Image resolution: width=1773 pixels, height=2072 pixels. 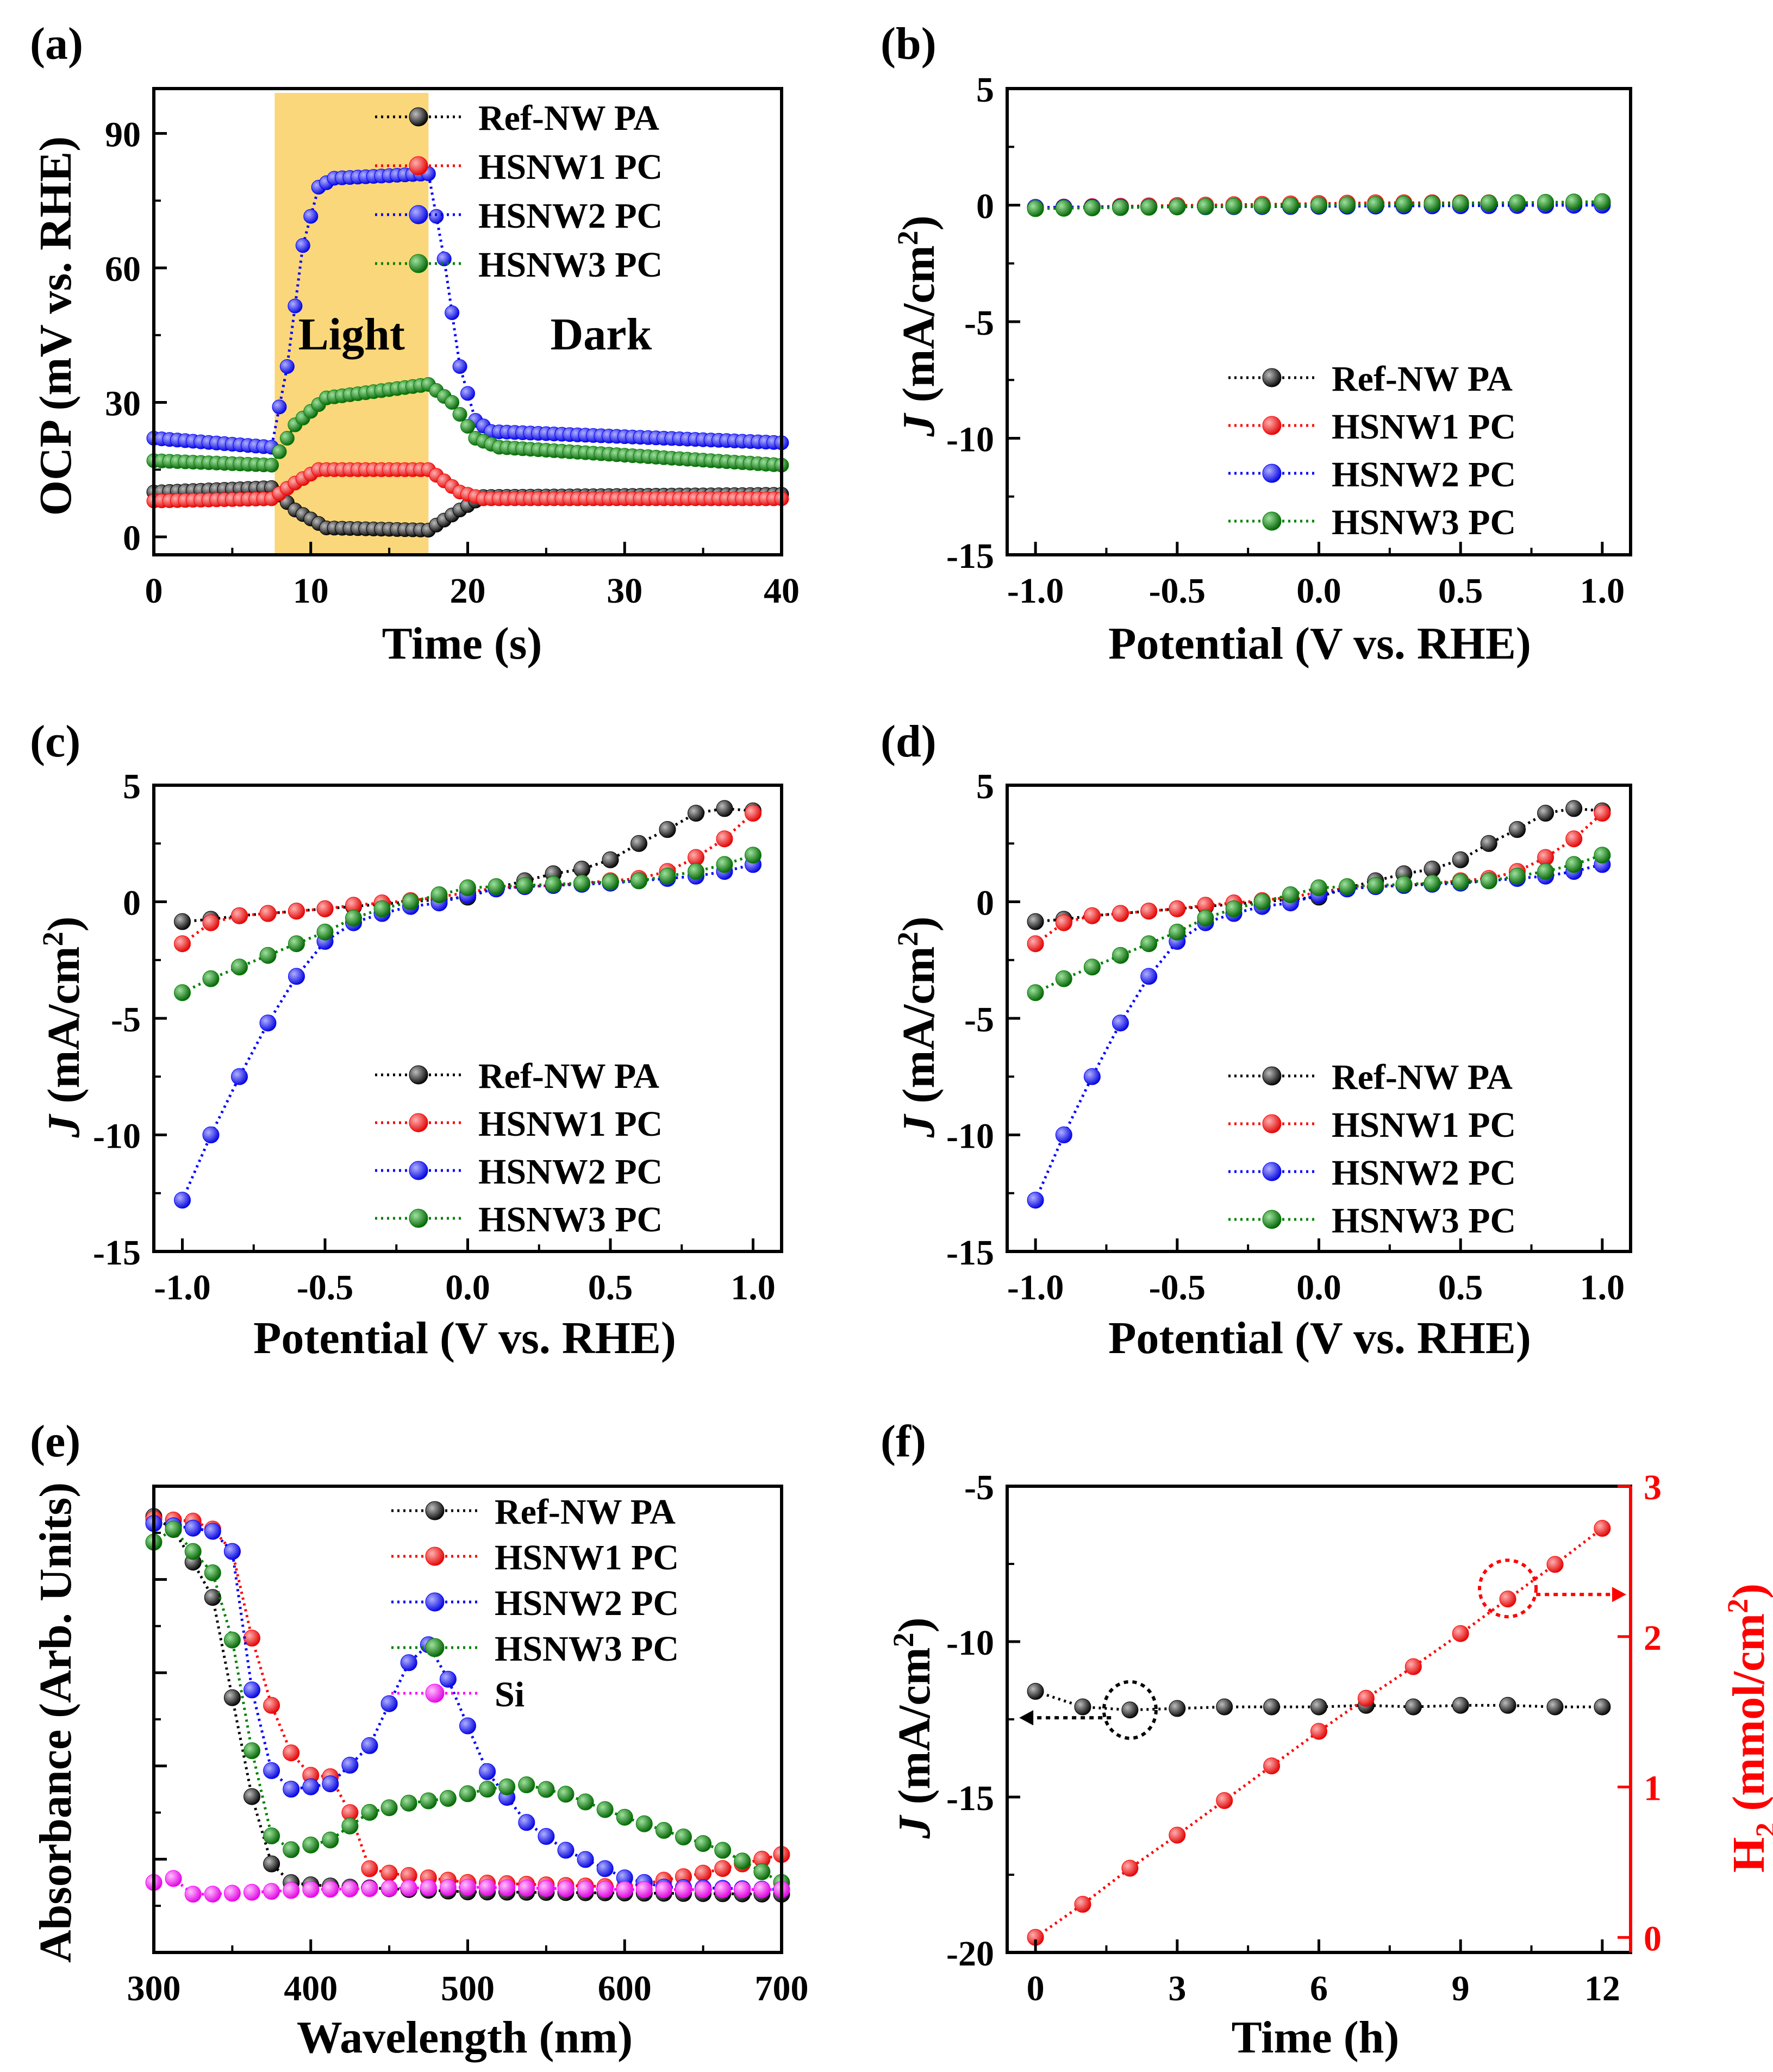 I want to click on panel-b-xlabel: Potential (V vs. RHE), so click(x=1319, y=644).